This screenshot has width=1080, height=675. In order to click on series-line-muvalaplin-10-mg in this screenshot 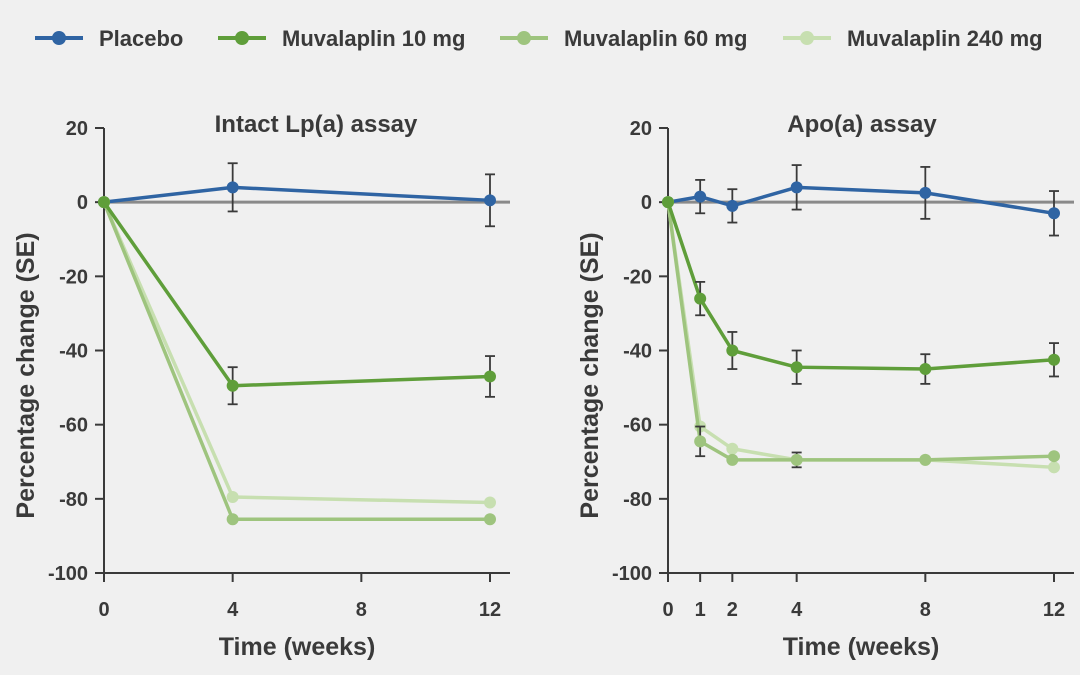, I will do `click(860, 286)`.